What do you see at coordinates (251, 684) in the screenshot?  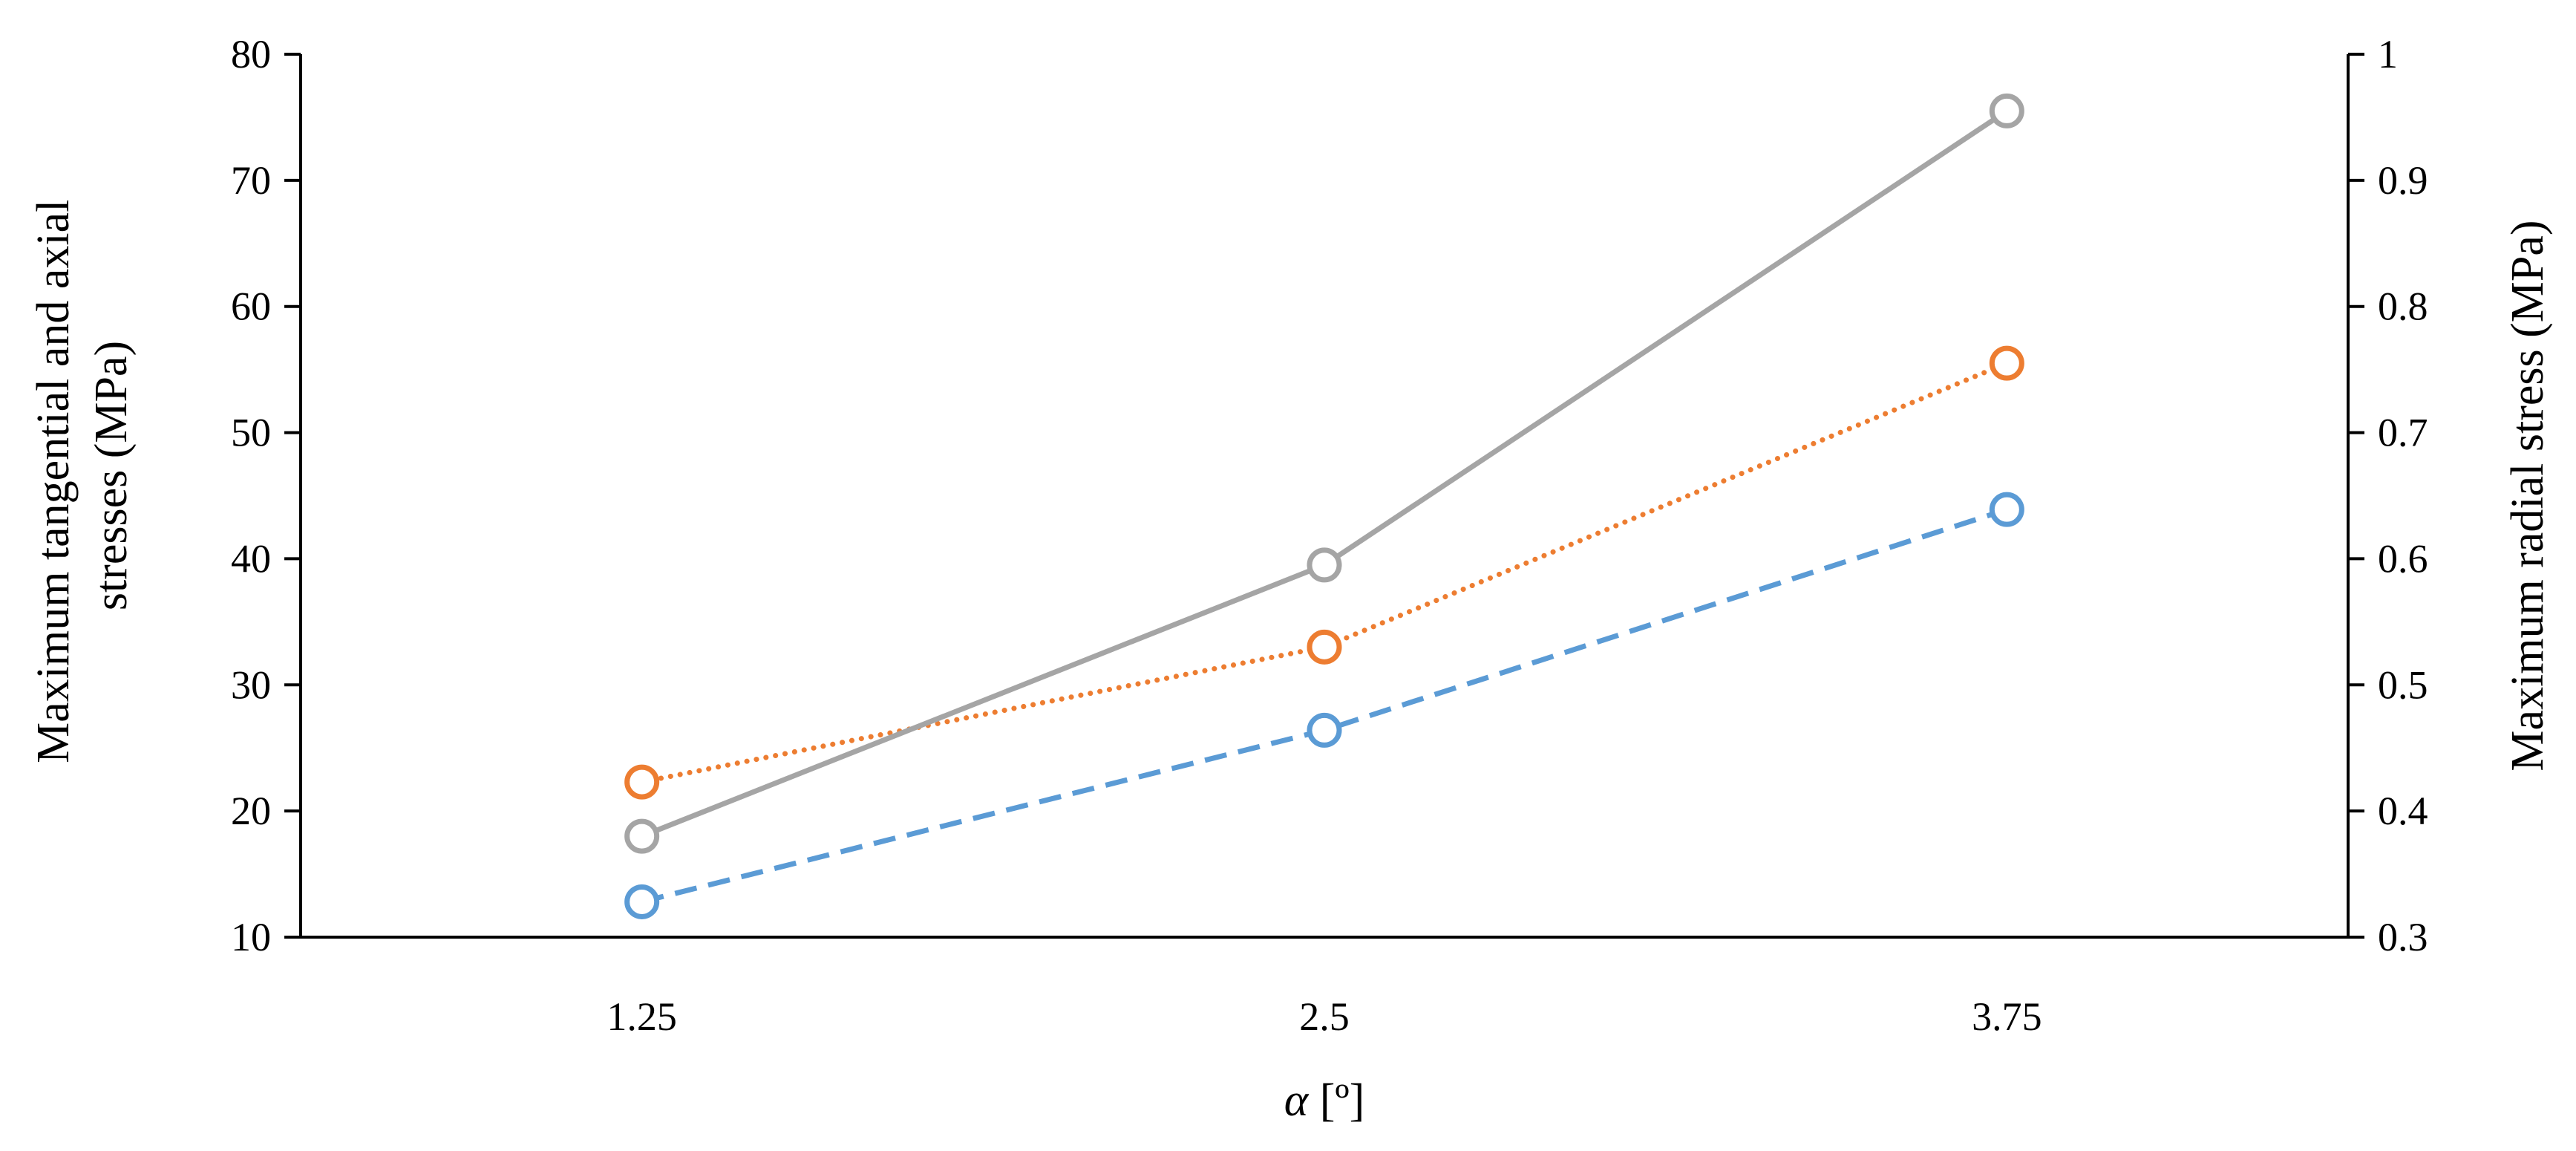 I see `y-axis-left-tick-label: 30` at bounding box center [251, 684].